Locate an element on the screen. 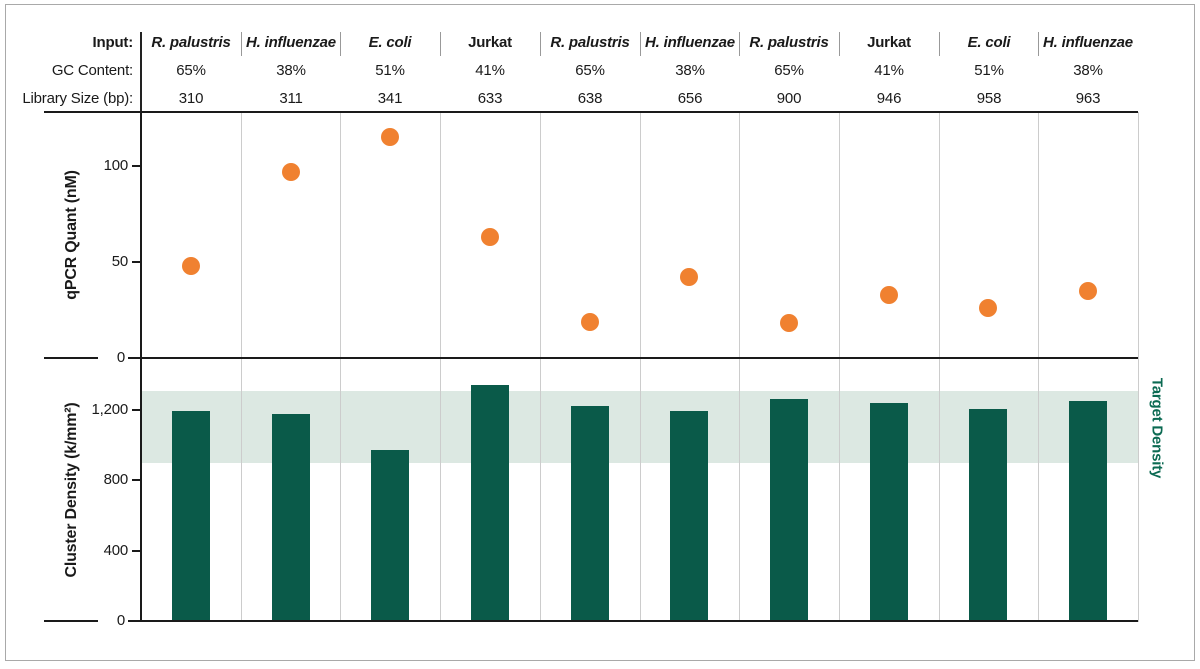 The height and width of the screenshot is (669, 1200). header-input-cell-9: H. influenzae is located at coordinates (1088, 42).